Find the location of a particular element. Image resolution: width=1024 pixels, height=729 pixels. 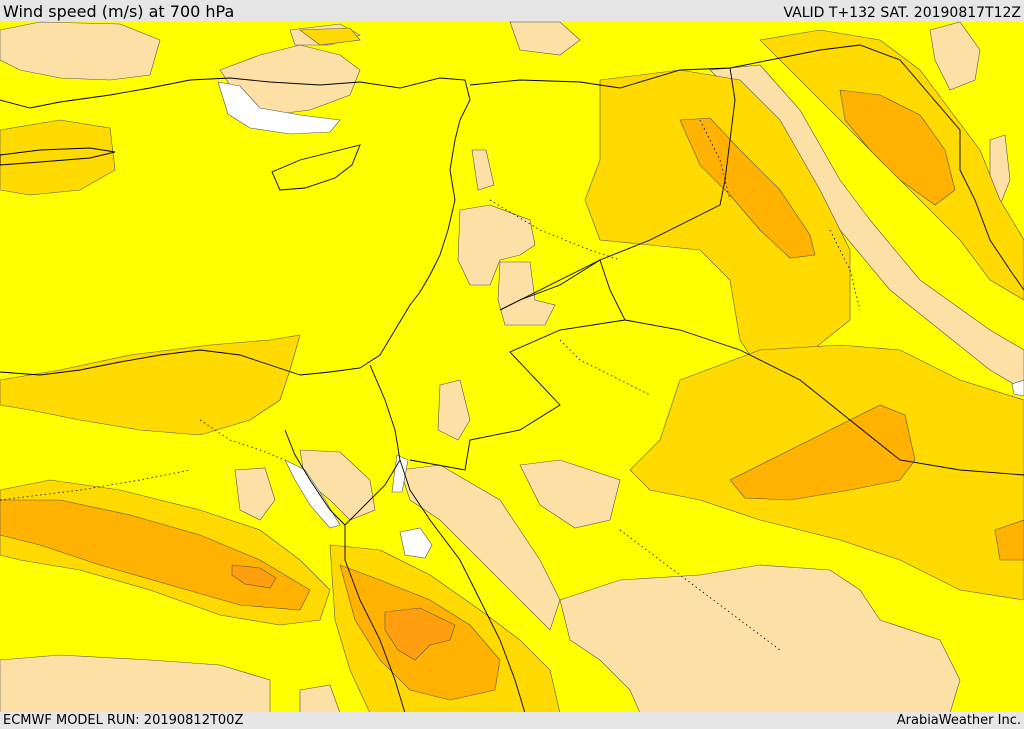

iran-iraq is located at coordinates (870, 107).